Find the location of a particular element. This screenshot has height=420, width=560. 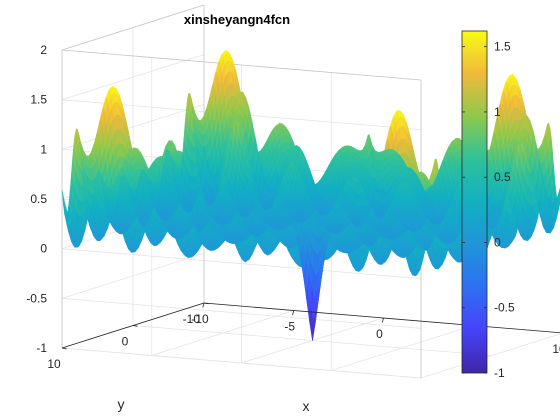

y-gridline is located at coordinates (241, 363).